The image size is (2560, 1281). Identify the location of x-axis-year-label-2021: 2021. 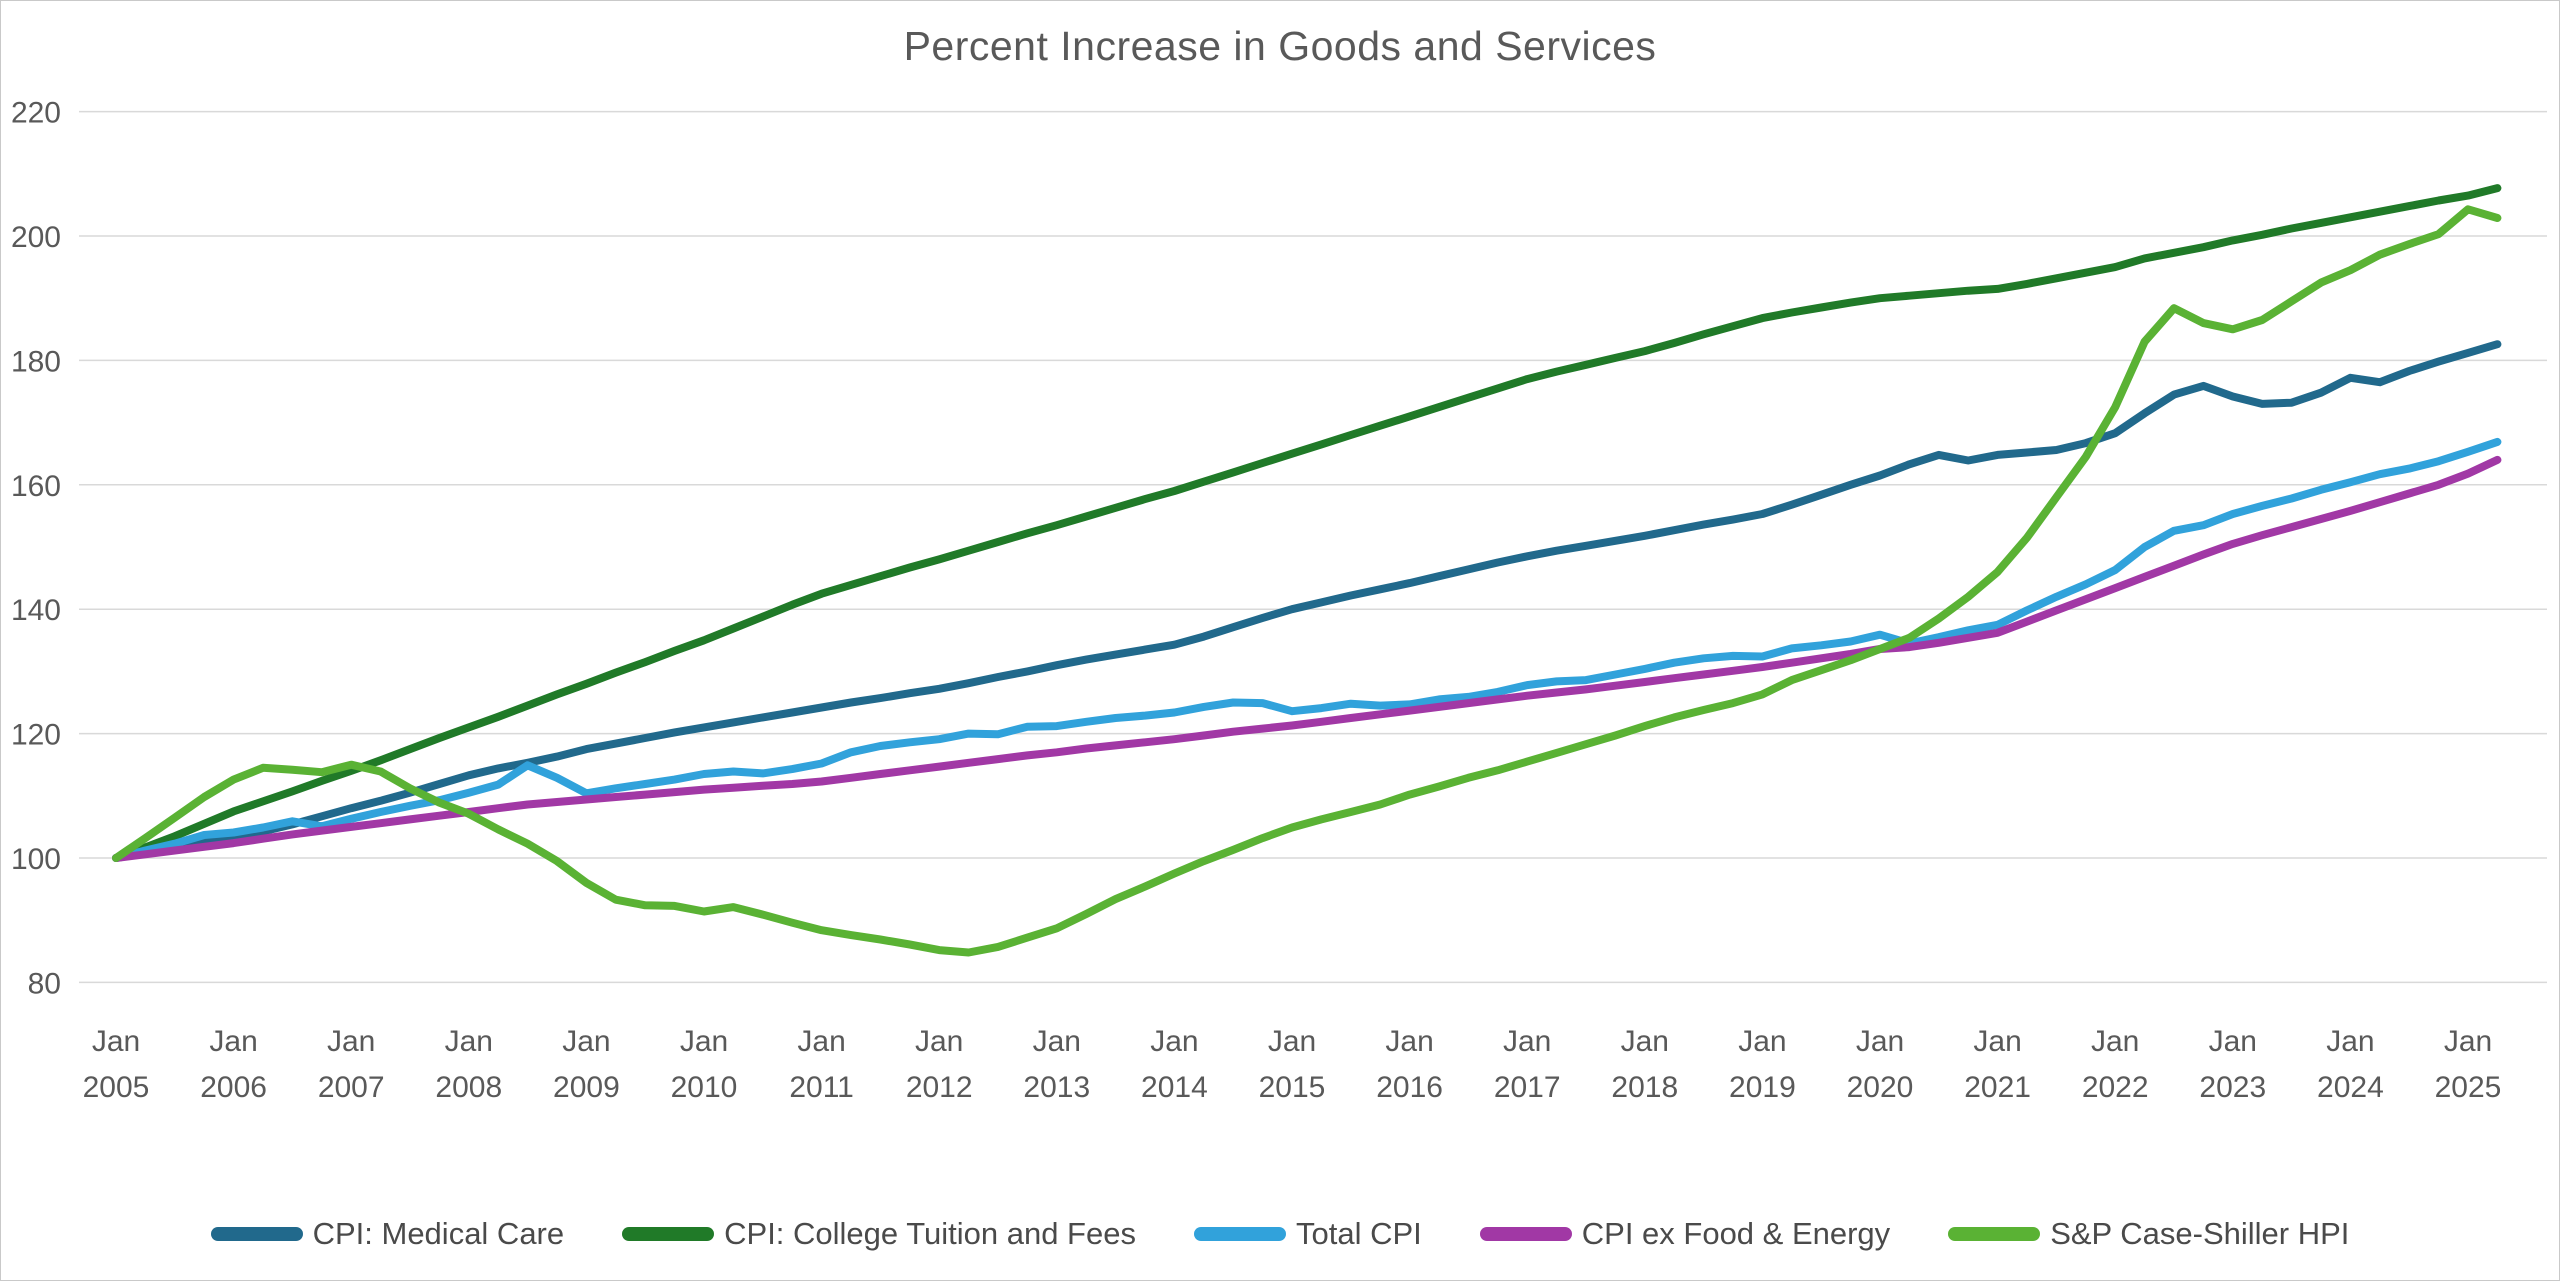
(1997, 1087).